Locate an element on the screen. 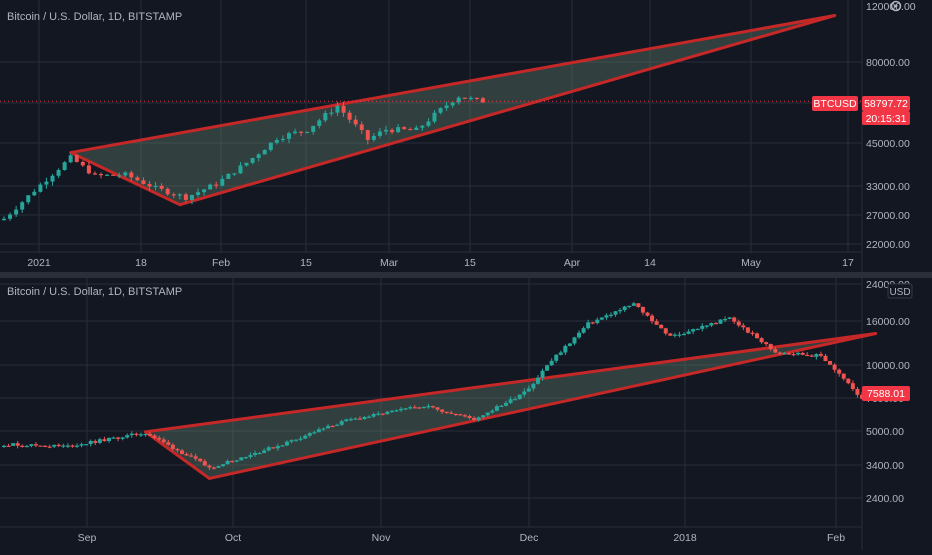 The image size is (932, 555). gear-icon is located at coordinates (896, 6).